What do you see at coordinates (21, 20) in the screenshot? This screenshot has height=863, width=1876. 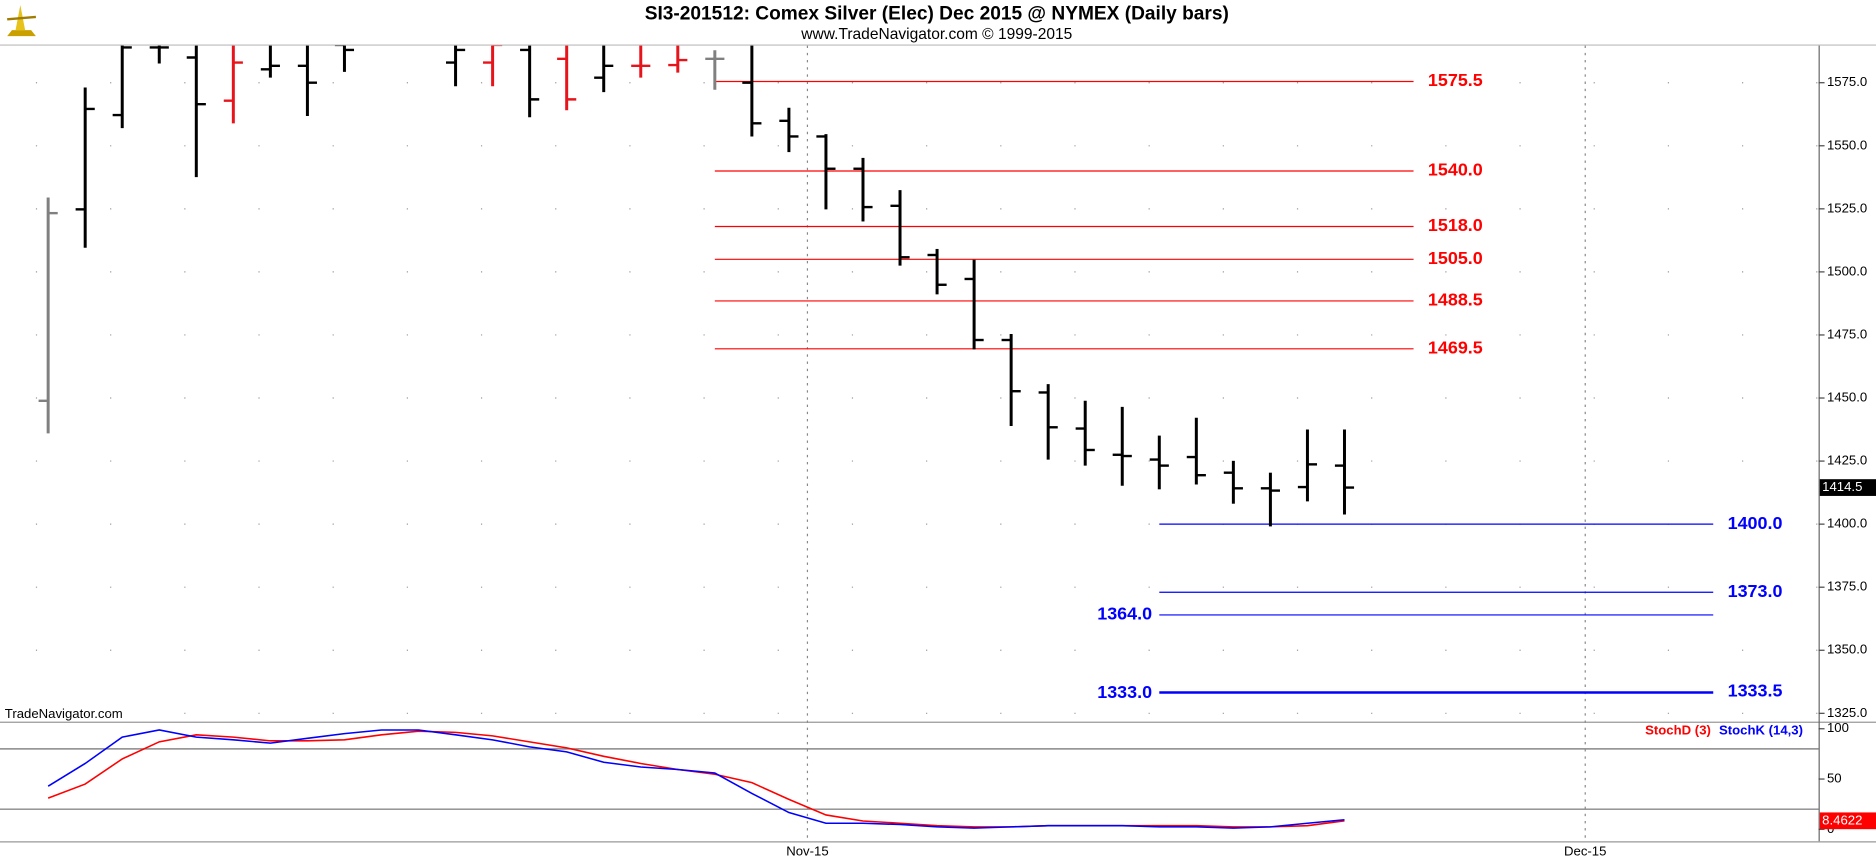 I see `logo` at bounding box center [21, 20].